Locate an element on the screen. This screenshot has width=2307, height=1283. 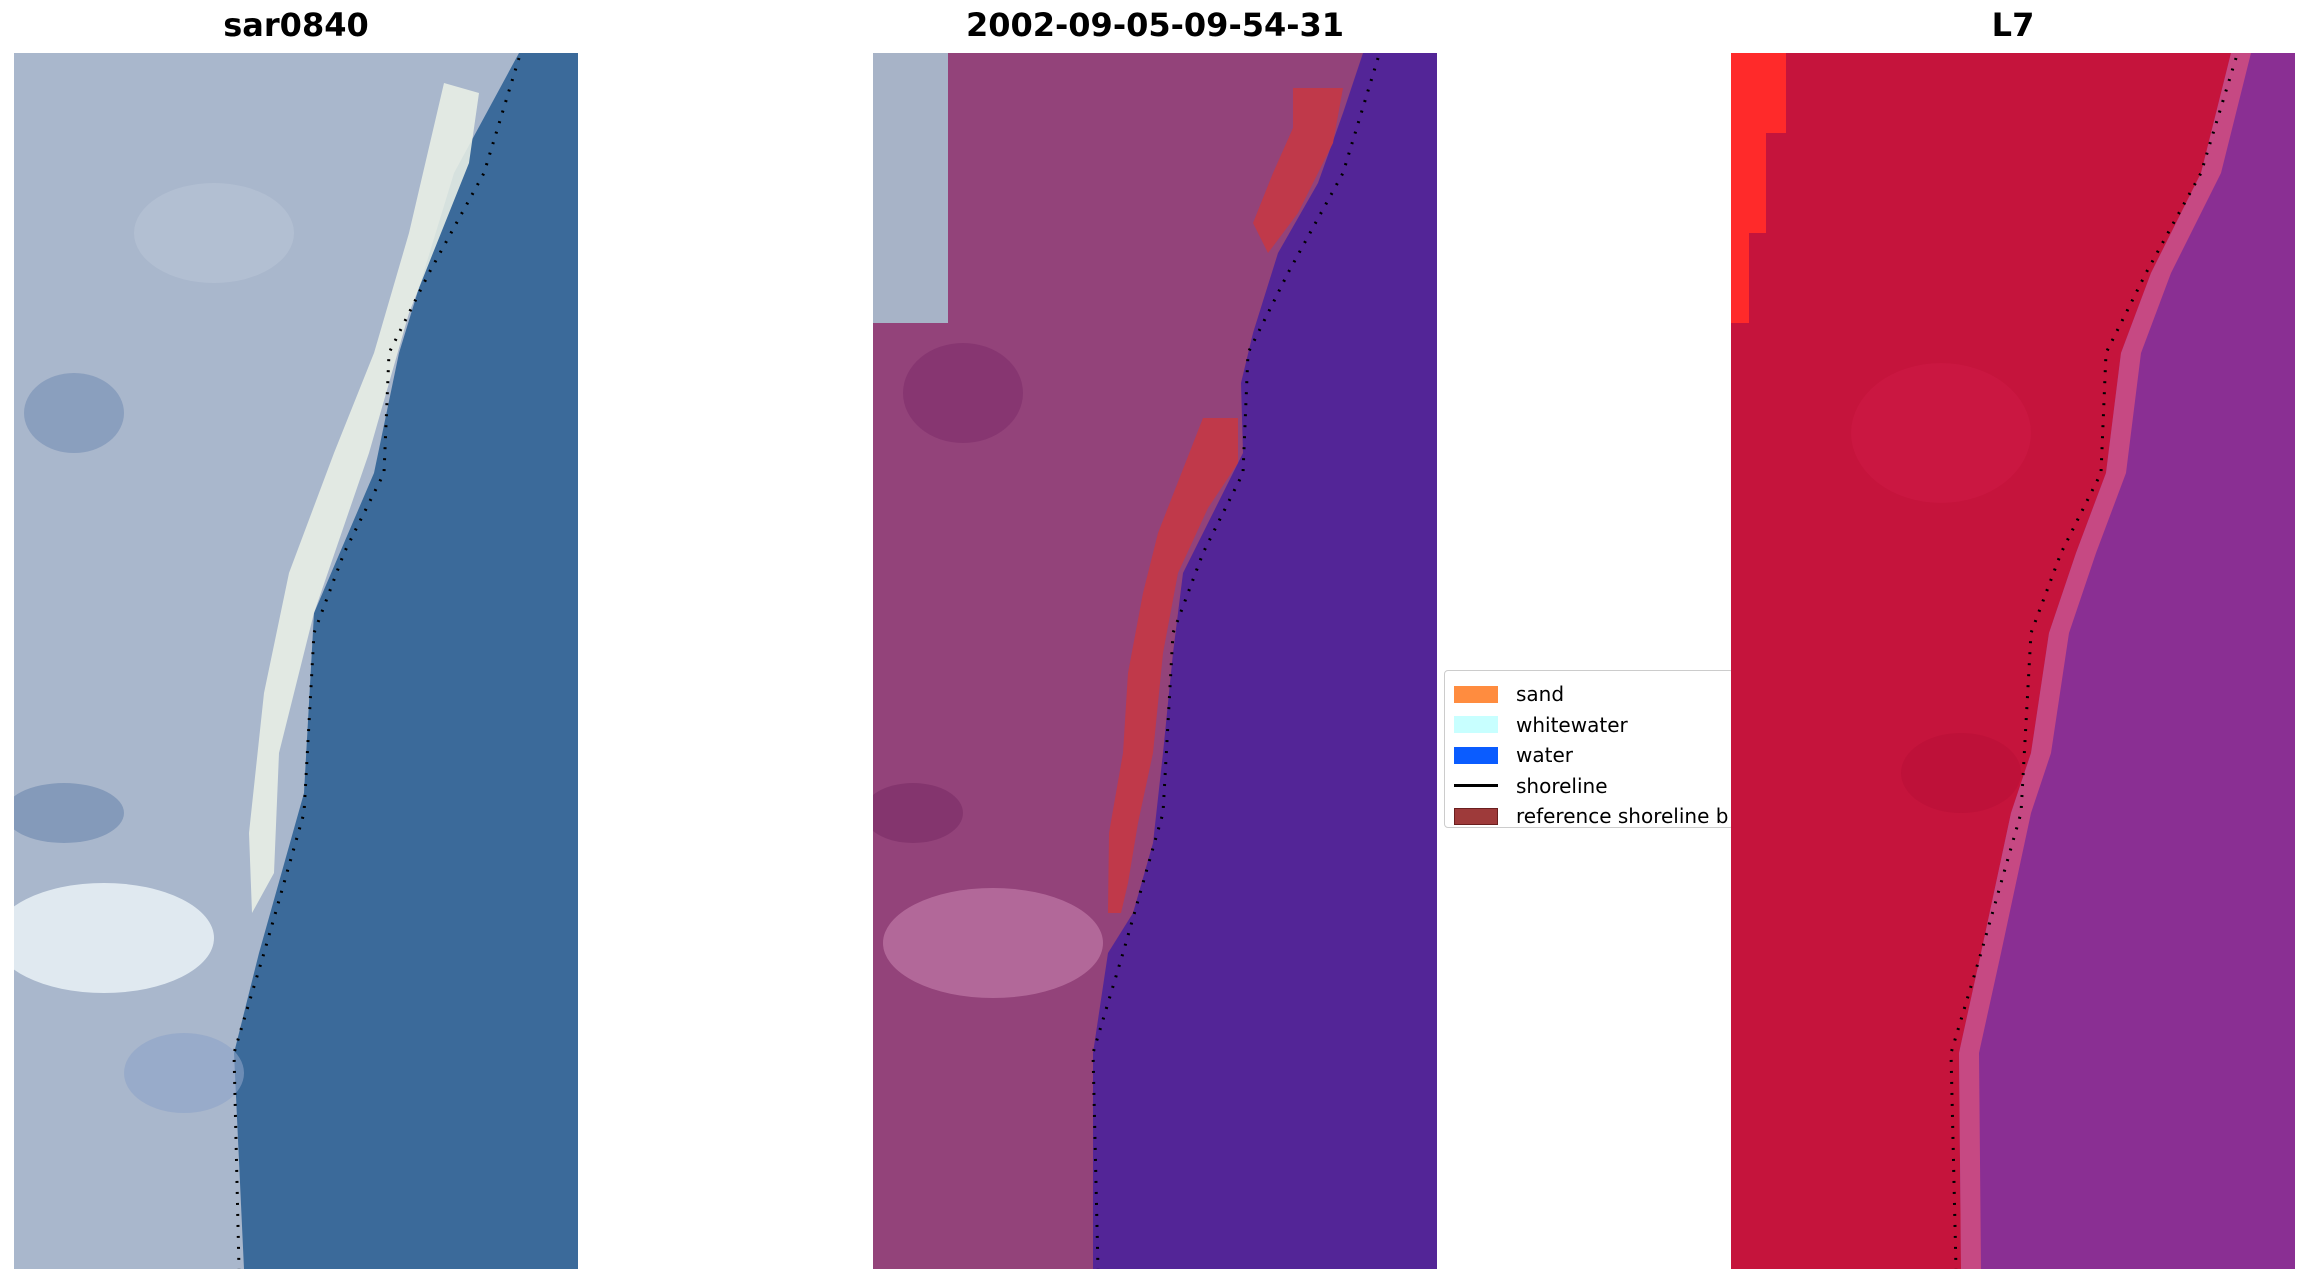
class-whitewater-corner is located at coordinates (910, 188).